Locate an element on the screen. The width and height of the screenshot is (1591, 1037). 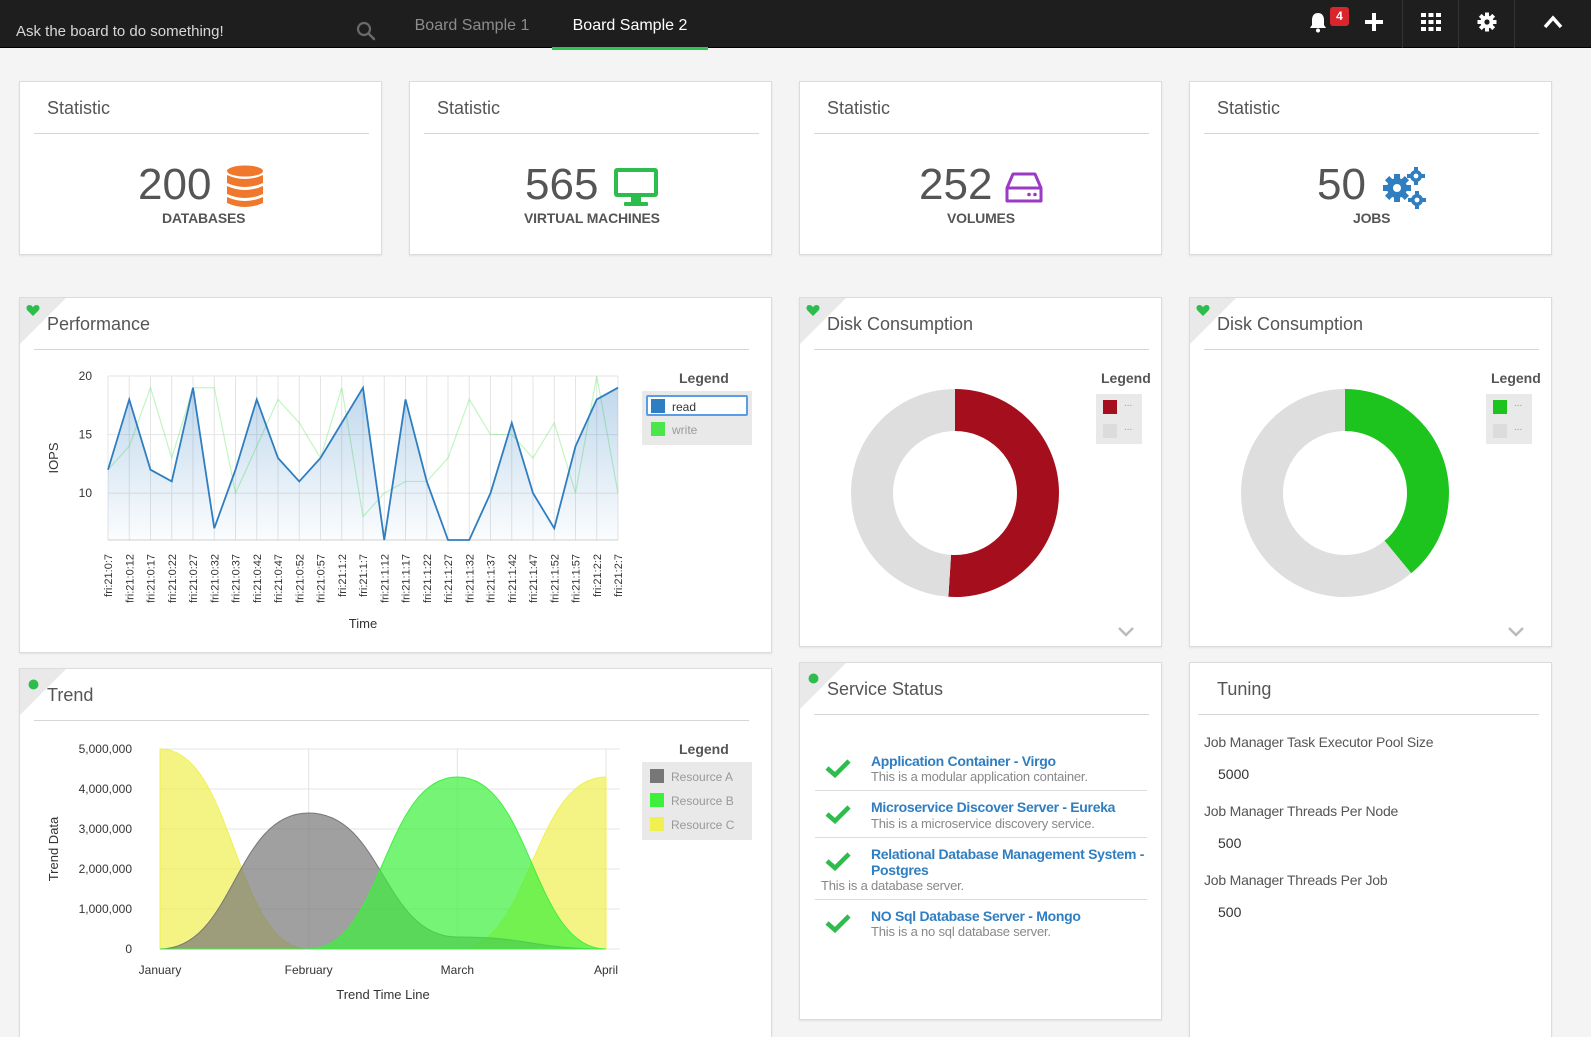
service-link: Postgres is located at coordinates (900, 870).